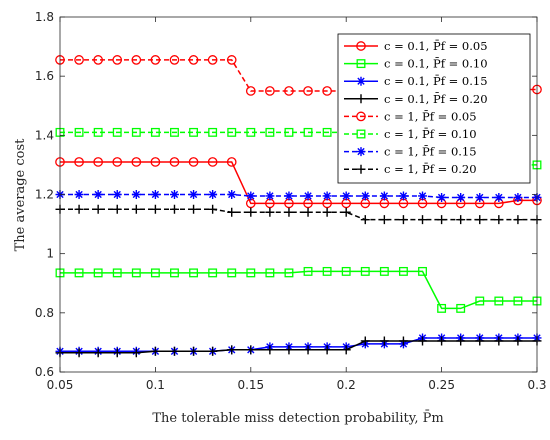 The width and height of the screenshot is (550, 440). I want to click on legend-entry: c = 1, P̄f = 0.20, so click(410, 169).